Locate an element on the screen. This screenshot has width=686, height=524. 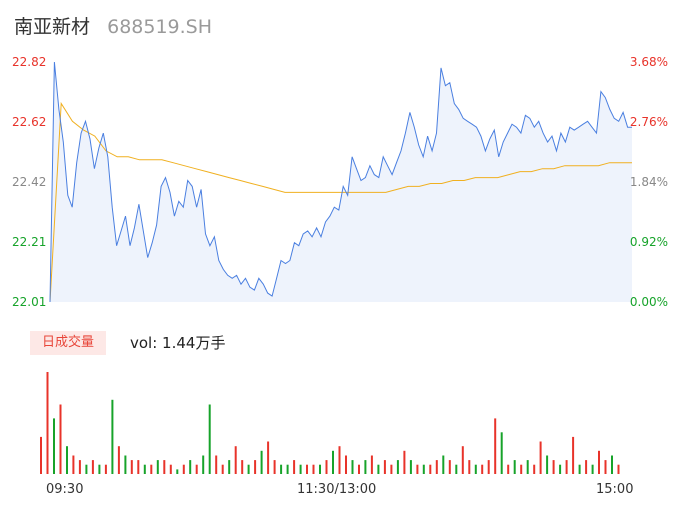
time-label-close: 15:00 is located at coordinates (615, 489).